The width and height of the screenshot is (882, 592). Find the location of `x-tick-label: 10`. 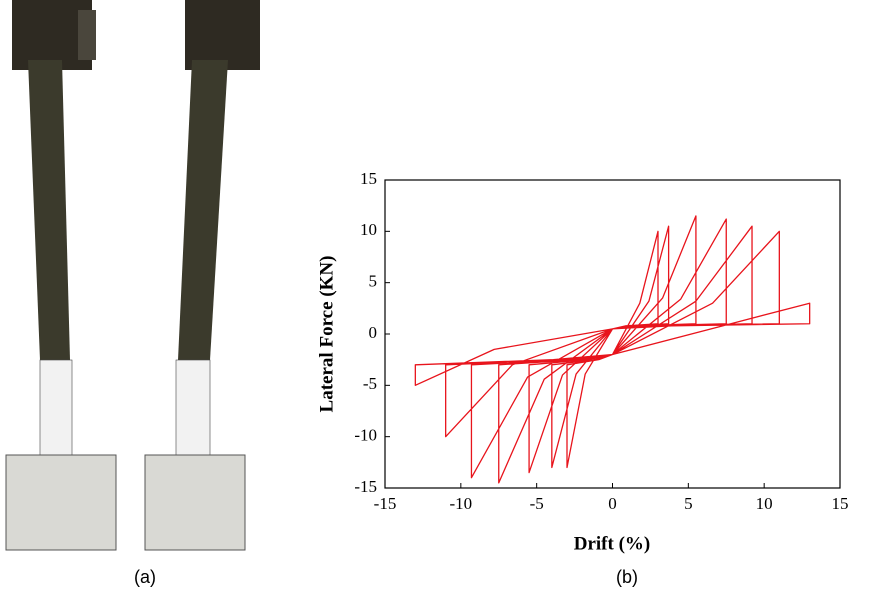

x-tick-label: 10 is located at coordinates (764, 503).